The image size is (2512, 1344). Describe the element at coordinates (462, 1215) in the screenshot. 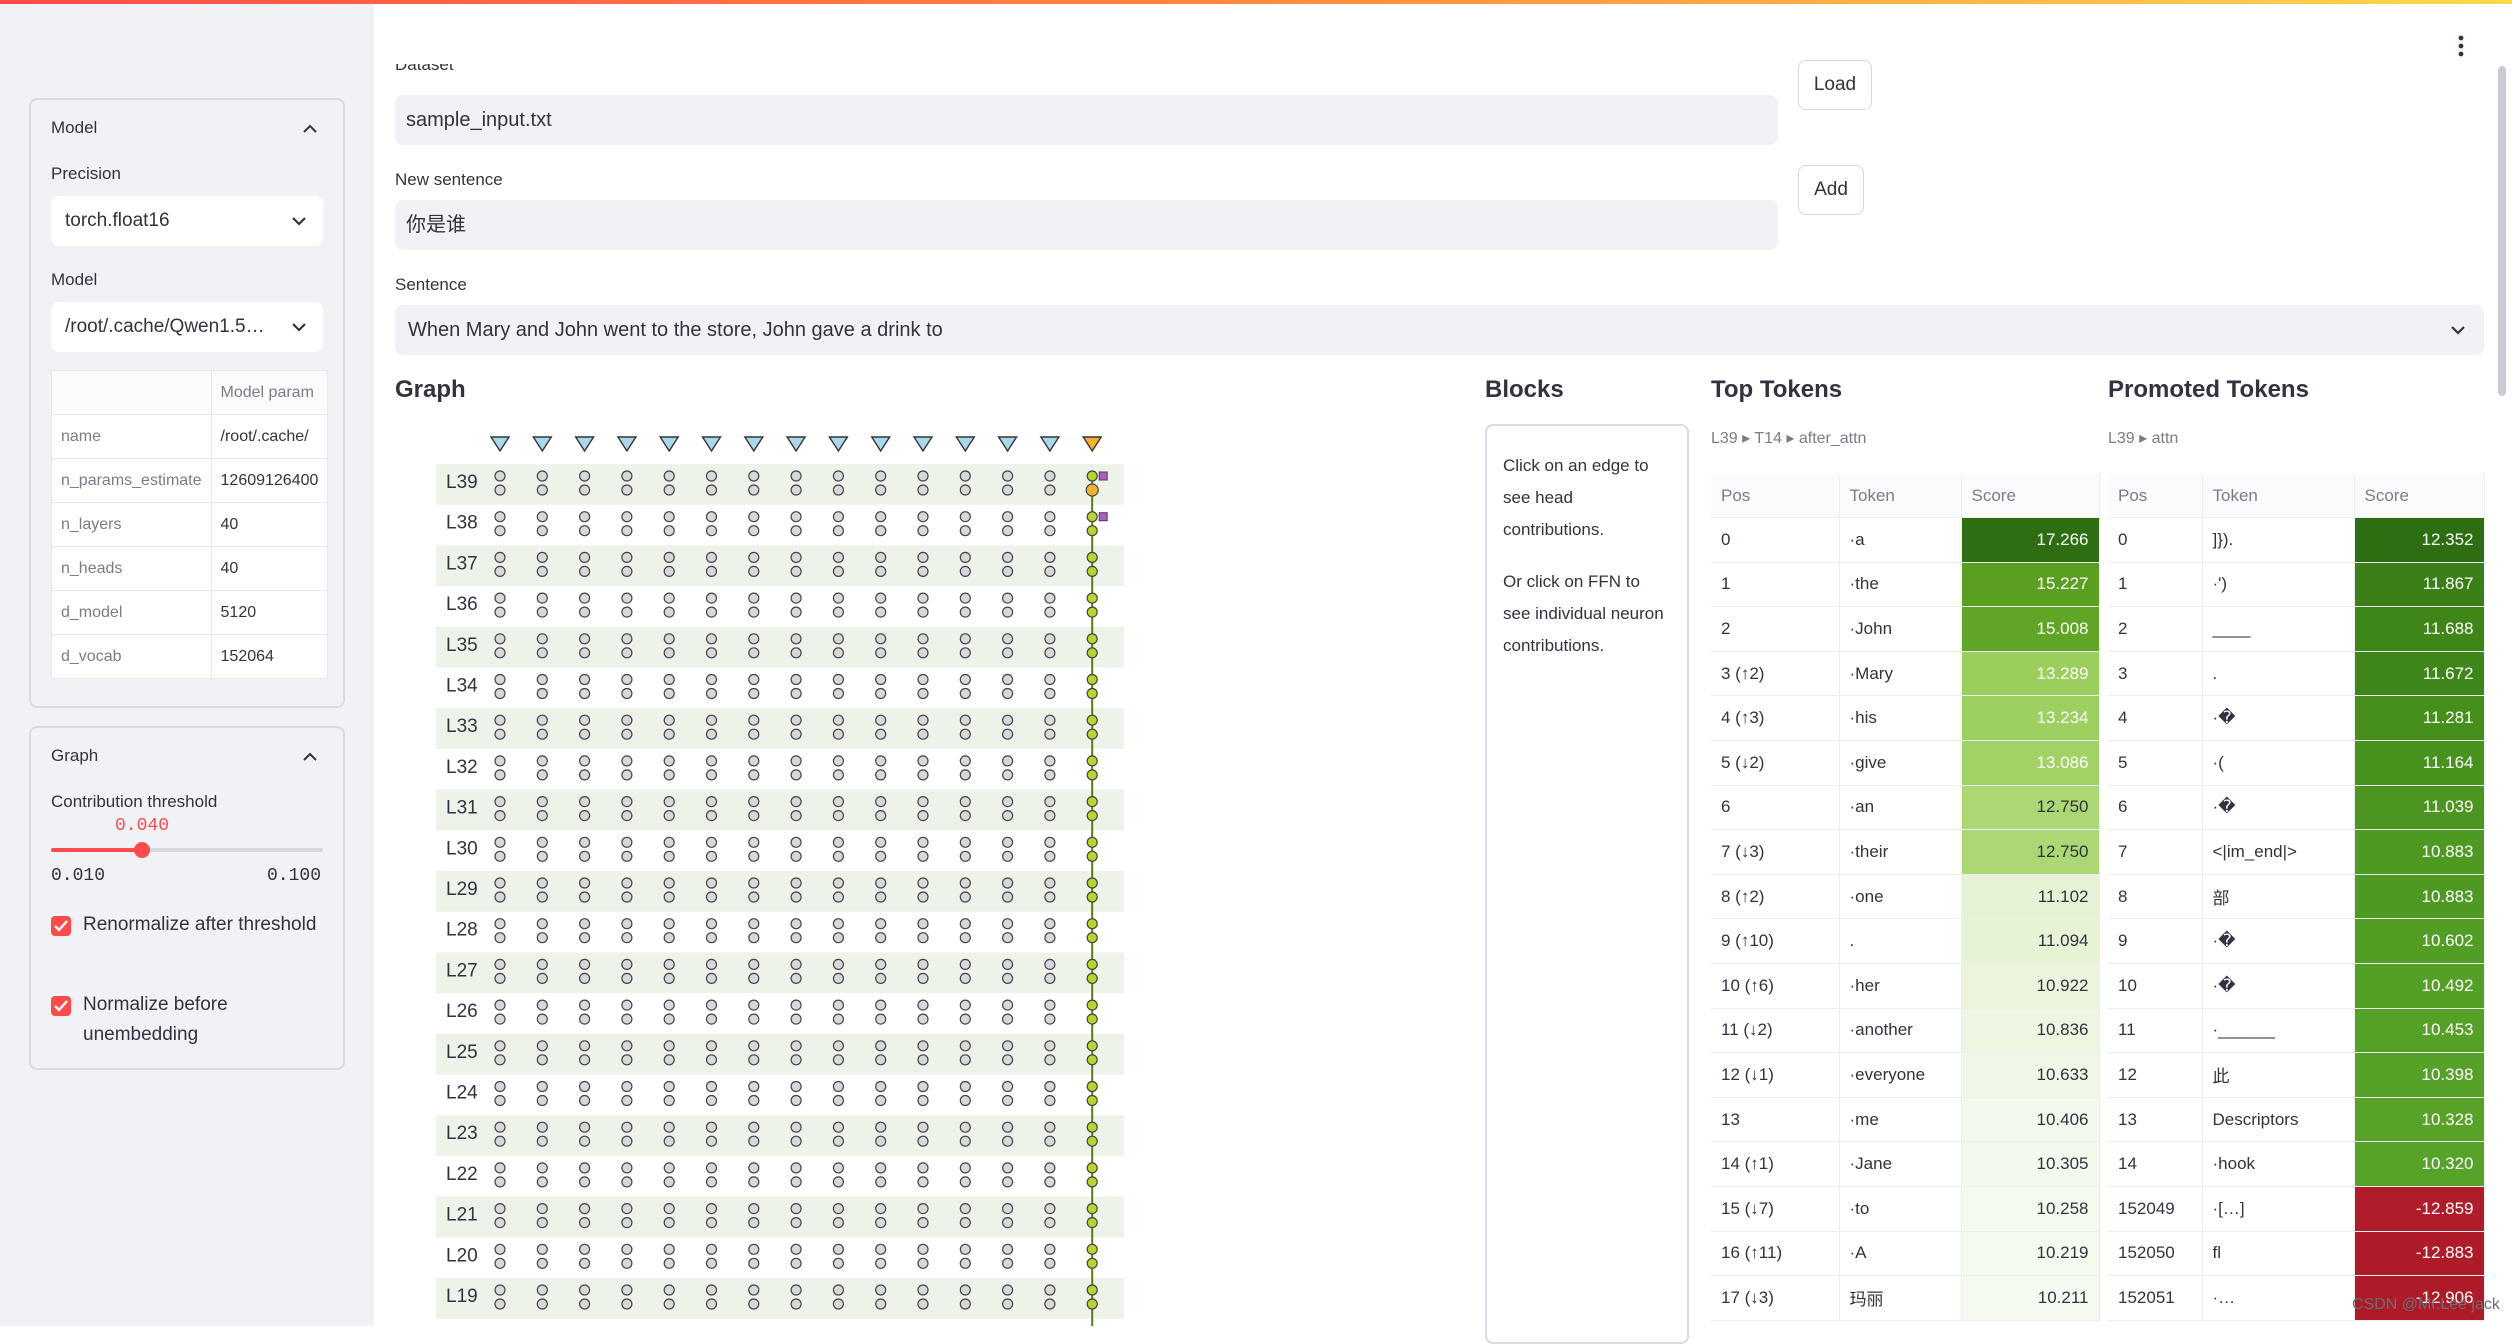

I see `layer-label: L21` at that location.